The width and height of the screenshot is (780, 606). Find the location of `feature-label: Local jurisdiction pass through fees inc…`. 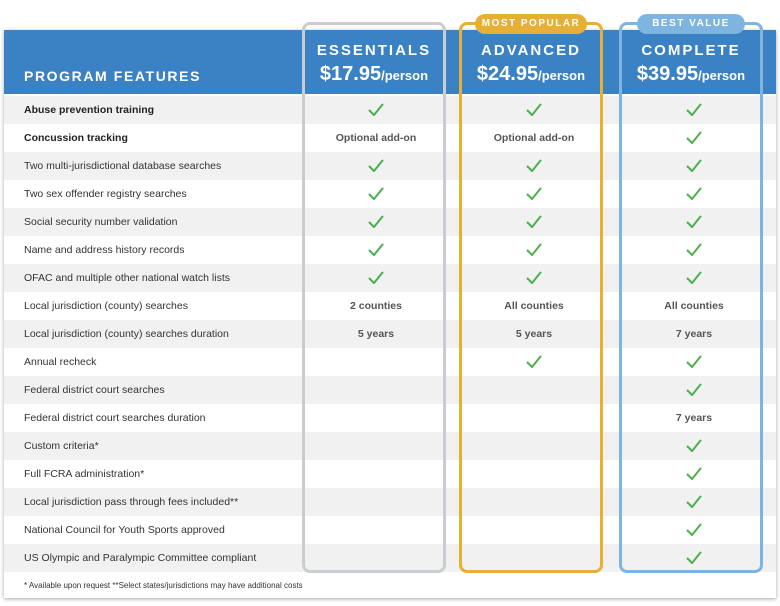

feature-label: Local jurisdiction pass through fees inc… is located at coordinates (131, 502).